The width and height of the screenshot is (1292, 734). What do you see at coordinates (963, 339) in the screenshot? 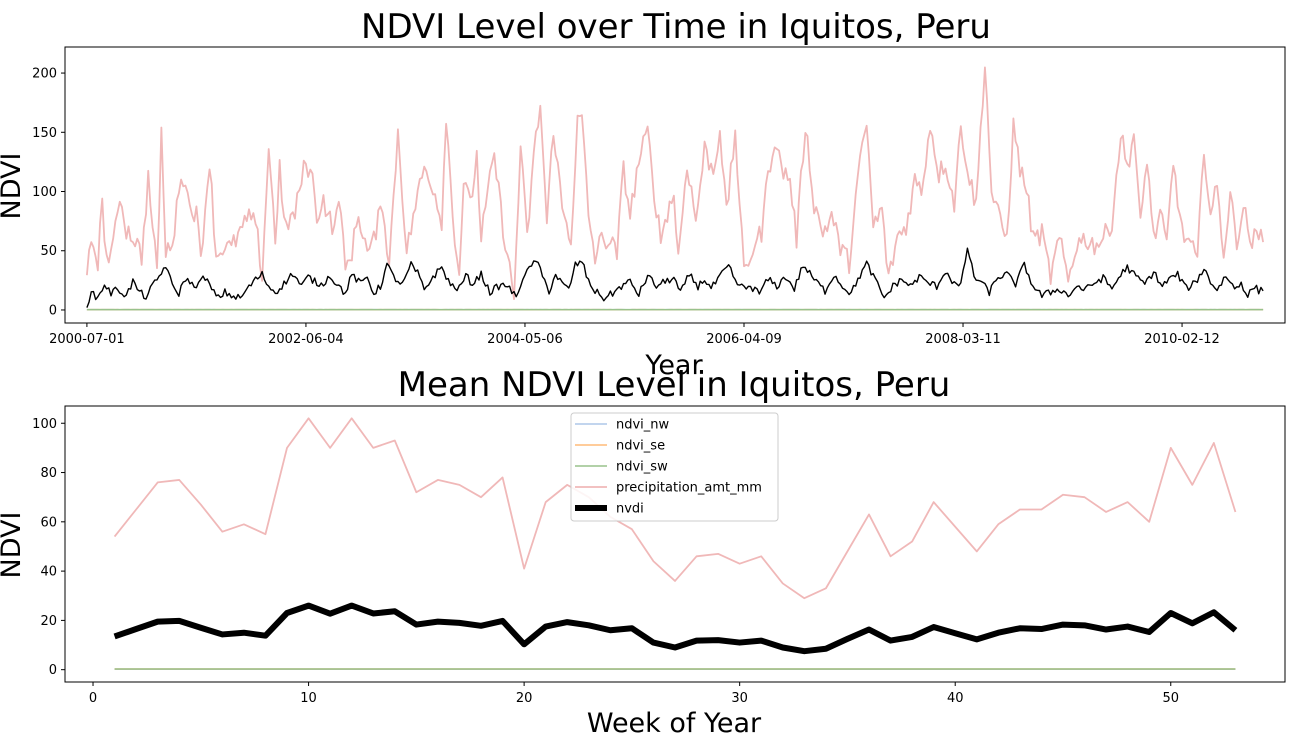
I see `chart1-x-tick-label: 2008-03-11` at bounding box center [963, 339].